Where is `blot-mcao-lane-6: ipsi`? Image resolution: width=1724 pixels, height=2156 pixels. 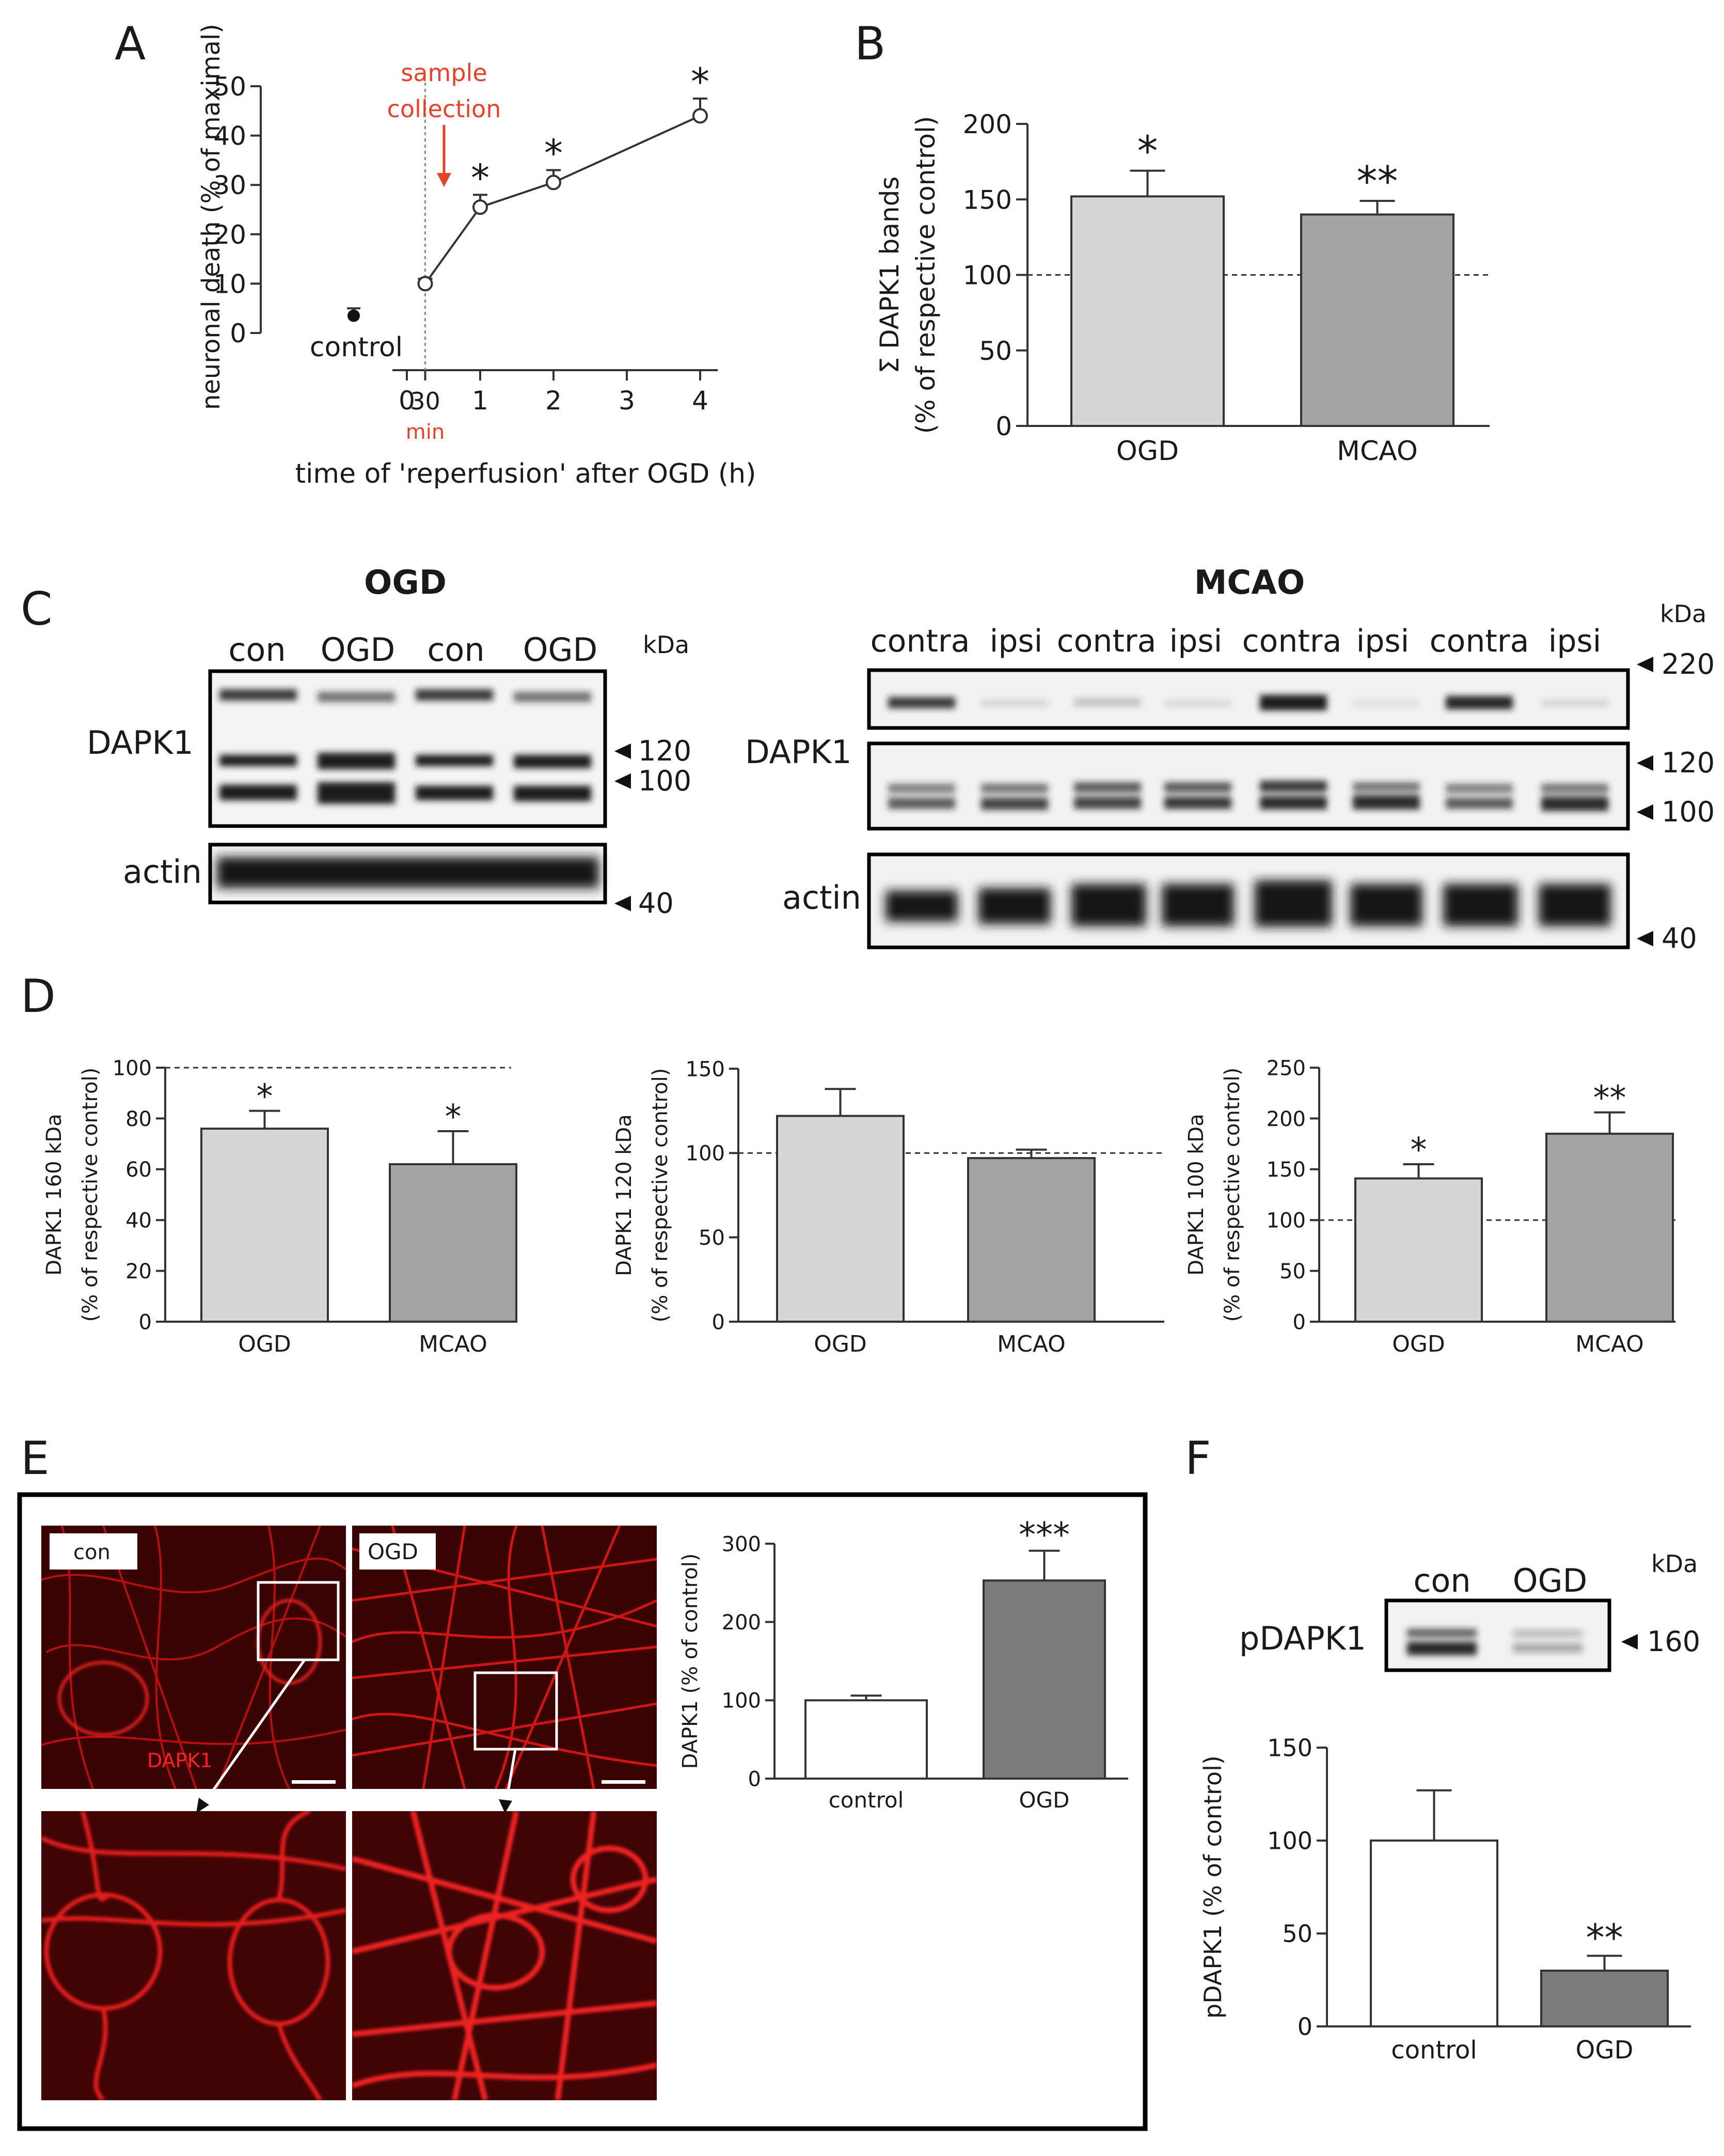 blot-mcao-lane-6: ipsi is located at coordinates (1383, 641).